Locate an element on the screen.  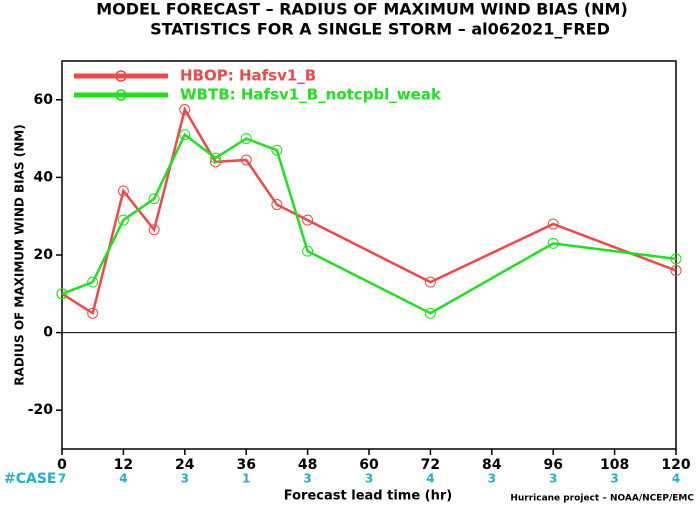
x-tick-label: 48 is located at coordinates (307, 465).